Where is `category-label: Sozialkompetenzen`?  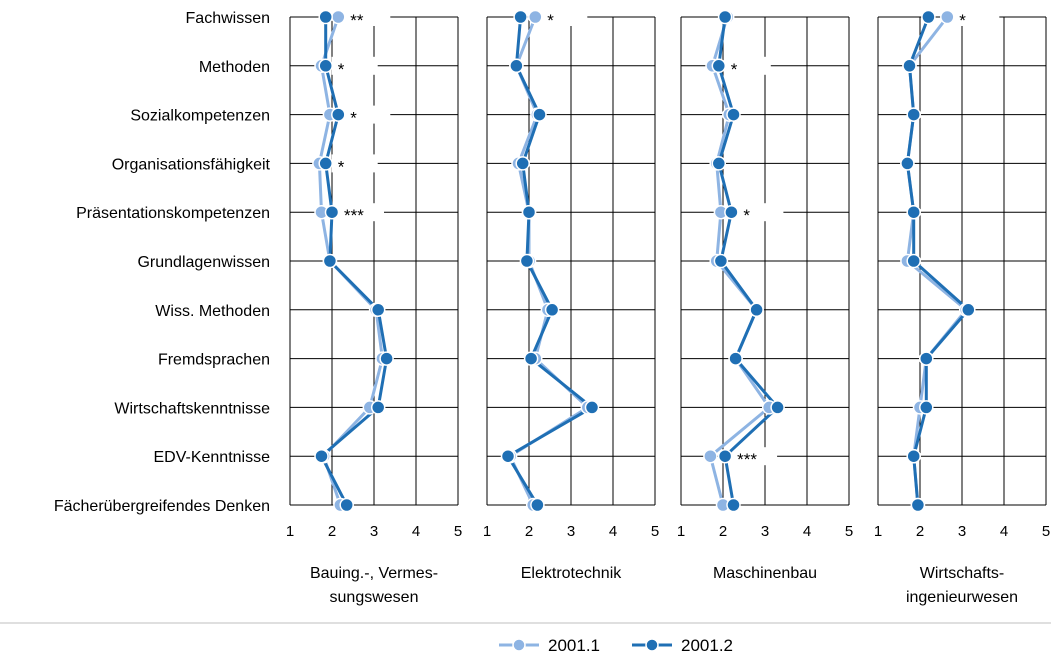 category-label: Sozialkompetenzen is located at coordinates (200, 116).